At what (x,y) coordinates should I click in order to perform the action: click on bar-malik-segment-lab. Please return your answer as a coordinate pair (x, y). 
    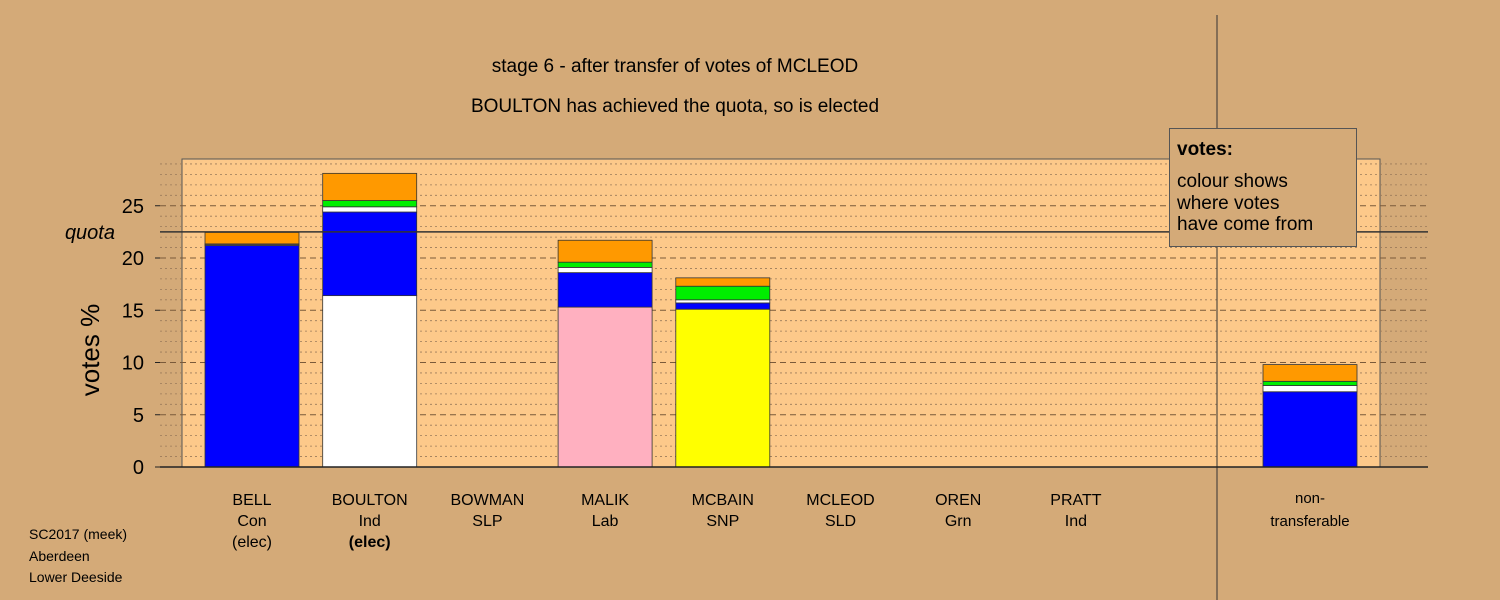
    Looking at the image, I should click on (605, 387).